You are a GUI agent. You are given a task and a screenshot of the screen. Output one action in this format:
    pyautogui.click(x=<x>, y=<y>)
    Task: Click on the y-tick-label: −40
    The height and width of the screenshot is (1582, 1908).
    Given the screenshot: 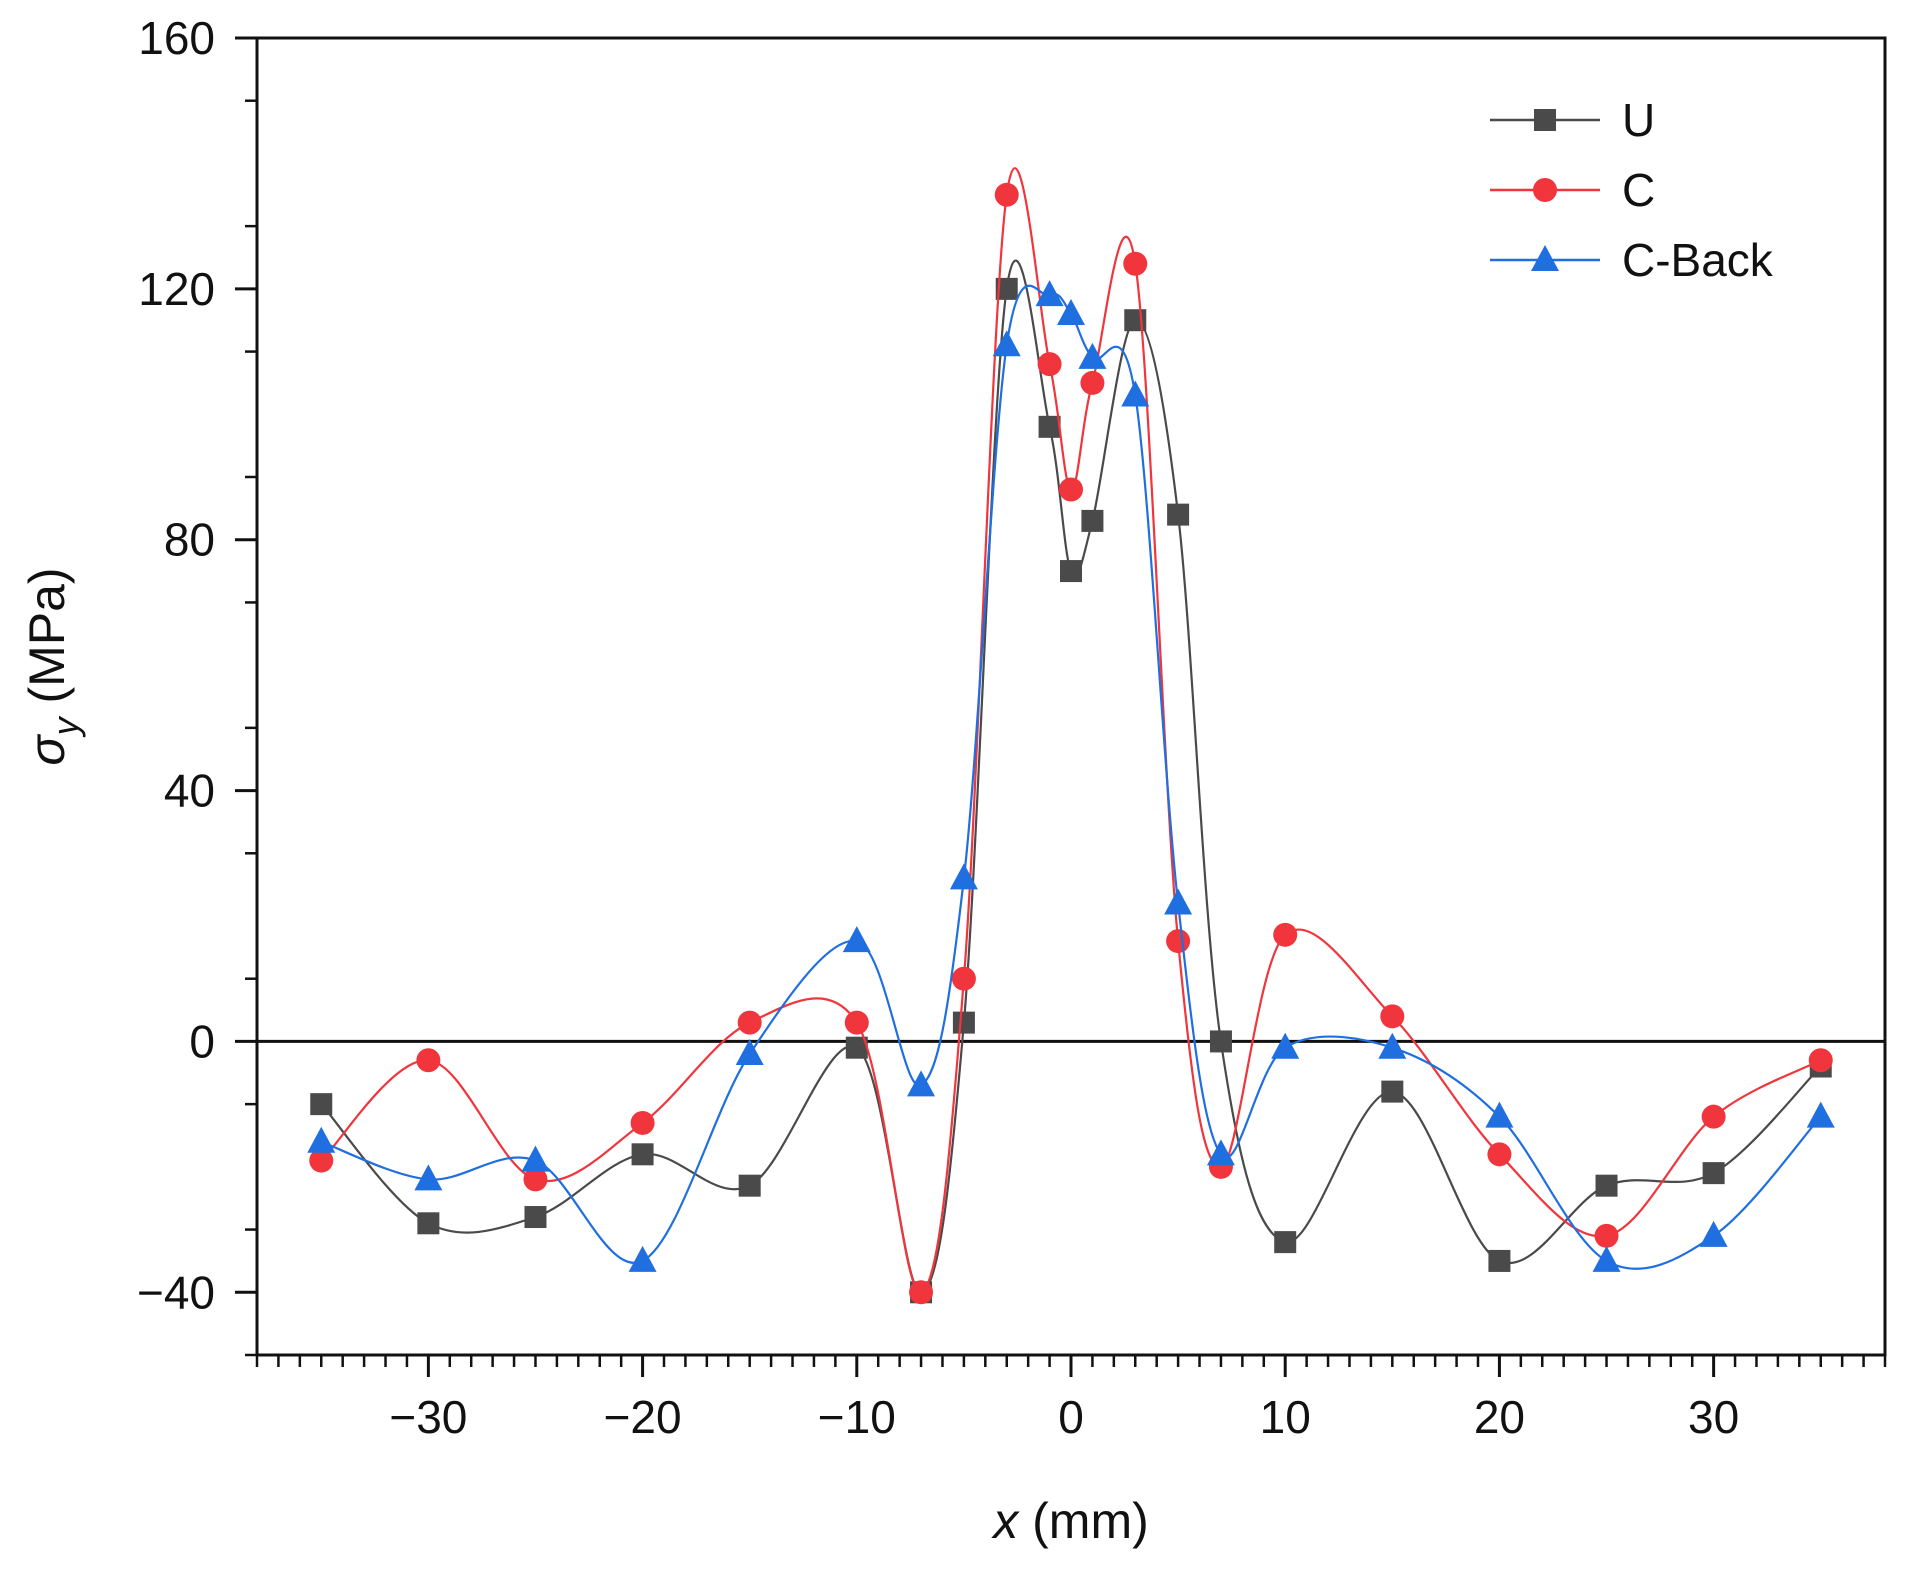 What is the action you would take?
    pyautogui.click(x=176, y=1292)
    